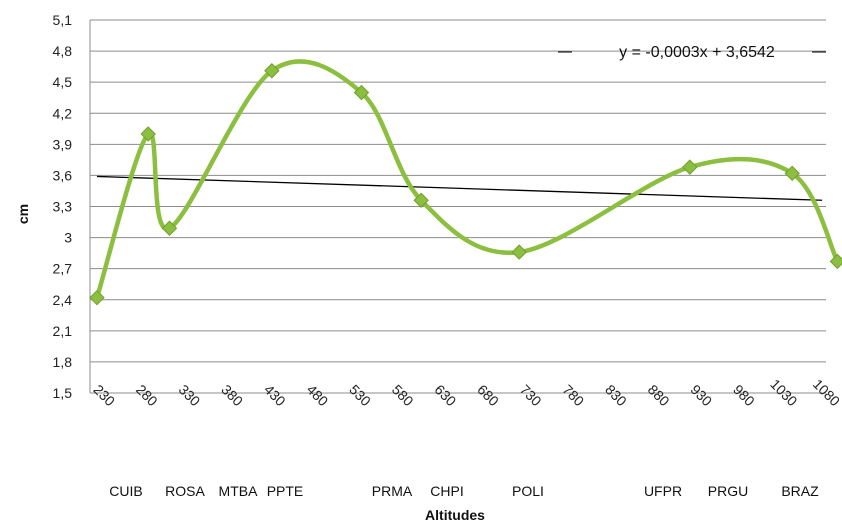  What do you see at coordinates (63, 362) in the screenshot?
I see `y-tick-label: 1,8` at bounding box center [63, 362].